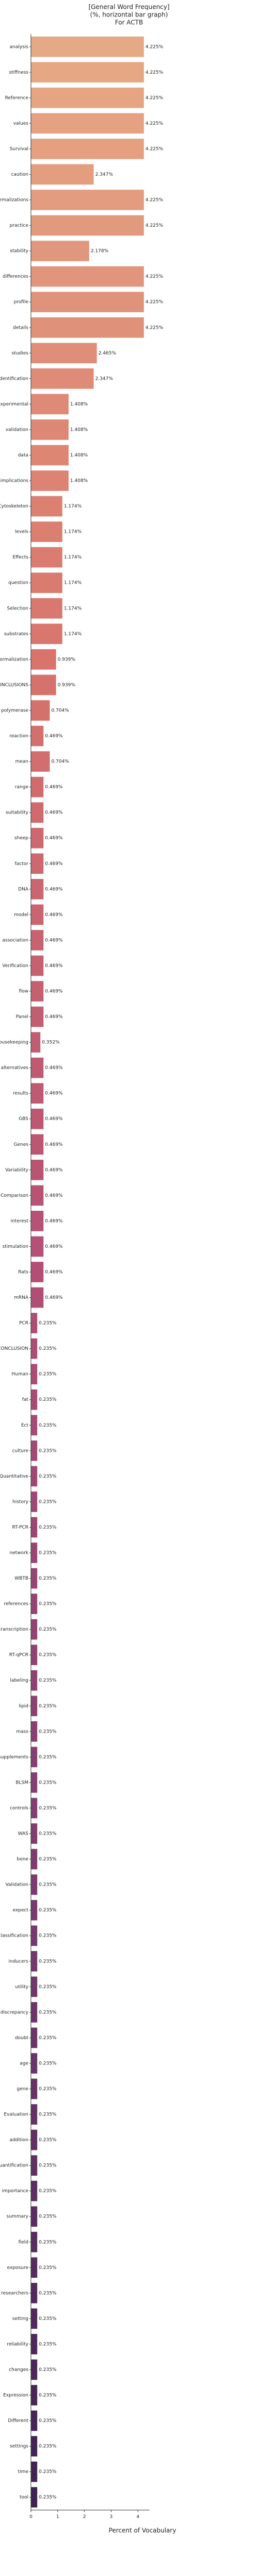  Describe the element at coordinates (19, 1221) in the screenshot. I see `y-tick-label: interest` at that location.